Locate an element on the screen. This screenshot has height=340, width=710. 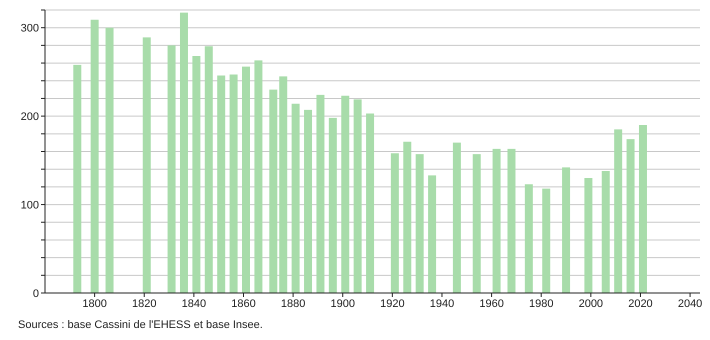
x-tick-label: 1820 is located at coordinates (144, 304).